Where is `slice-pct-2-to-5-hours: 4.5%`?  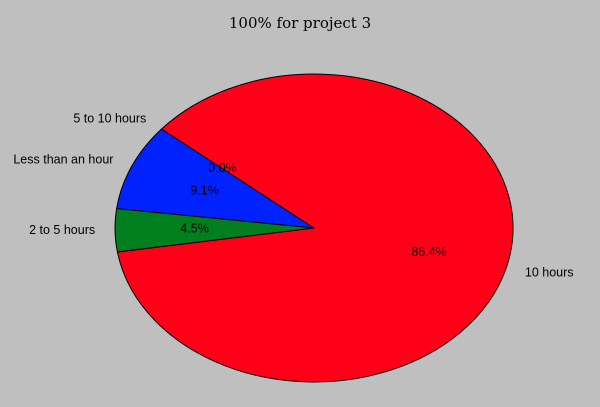
slice-pct-2-to-5-hours: 4.5% is located at coordinates (194, 229).